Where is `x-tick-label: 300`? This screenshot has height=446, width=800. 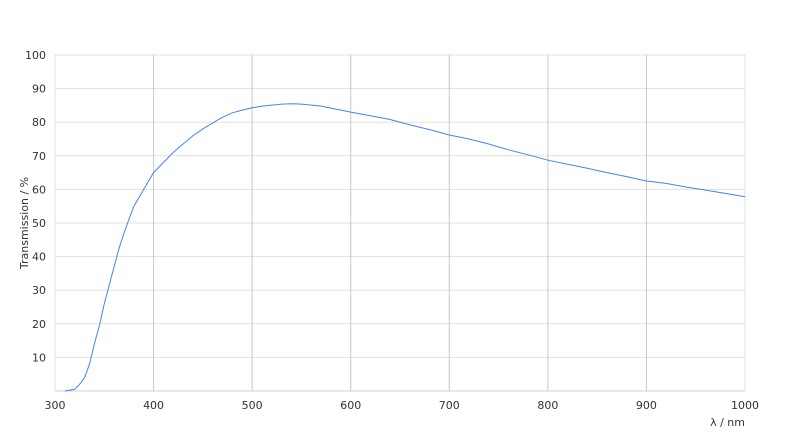 x-tick-label: 300 is located at coordinates (55, 405).